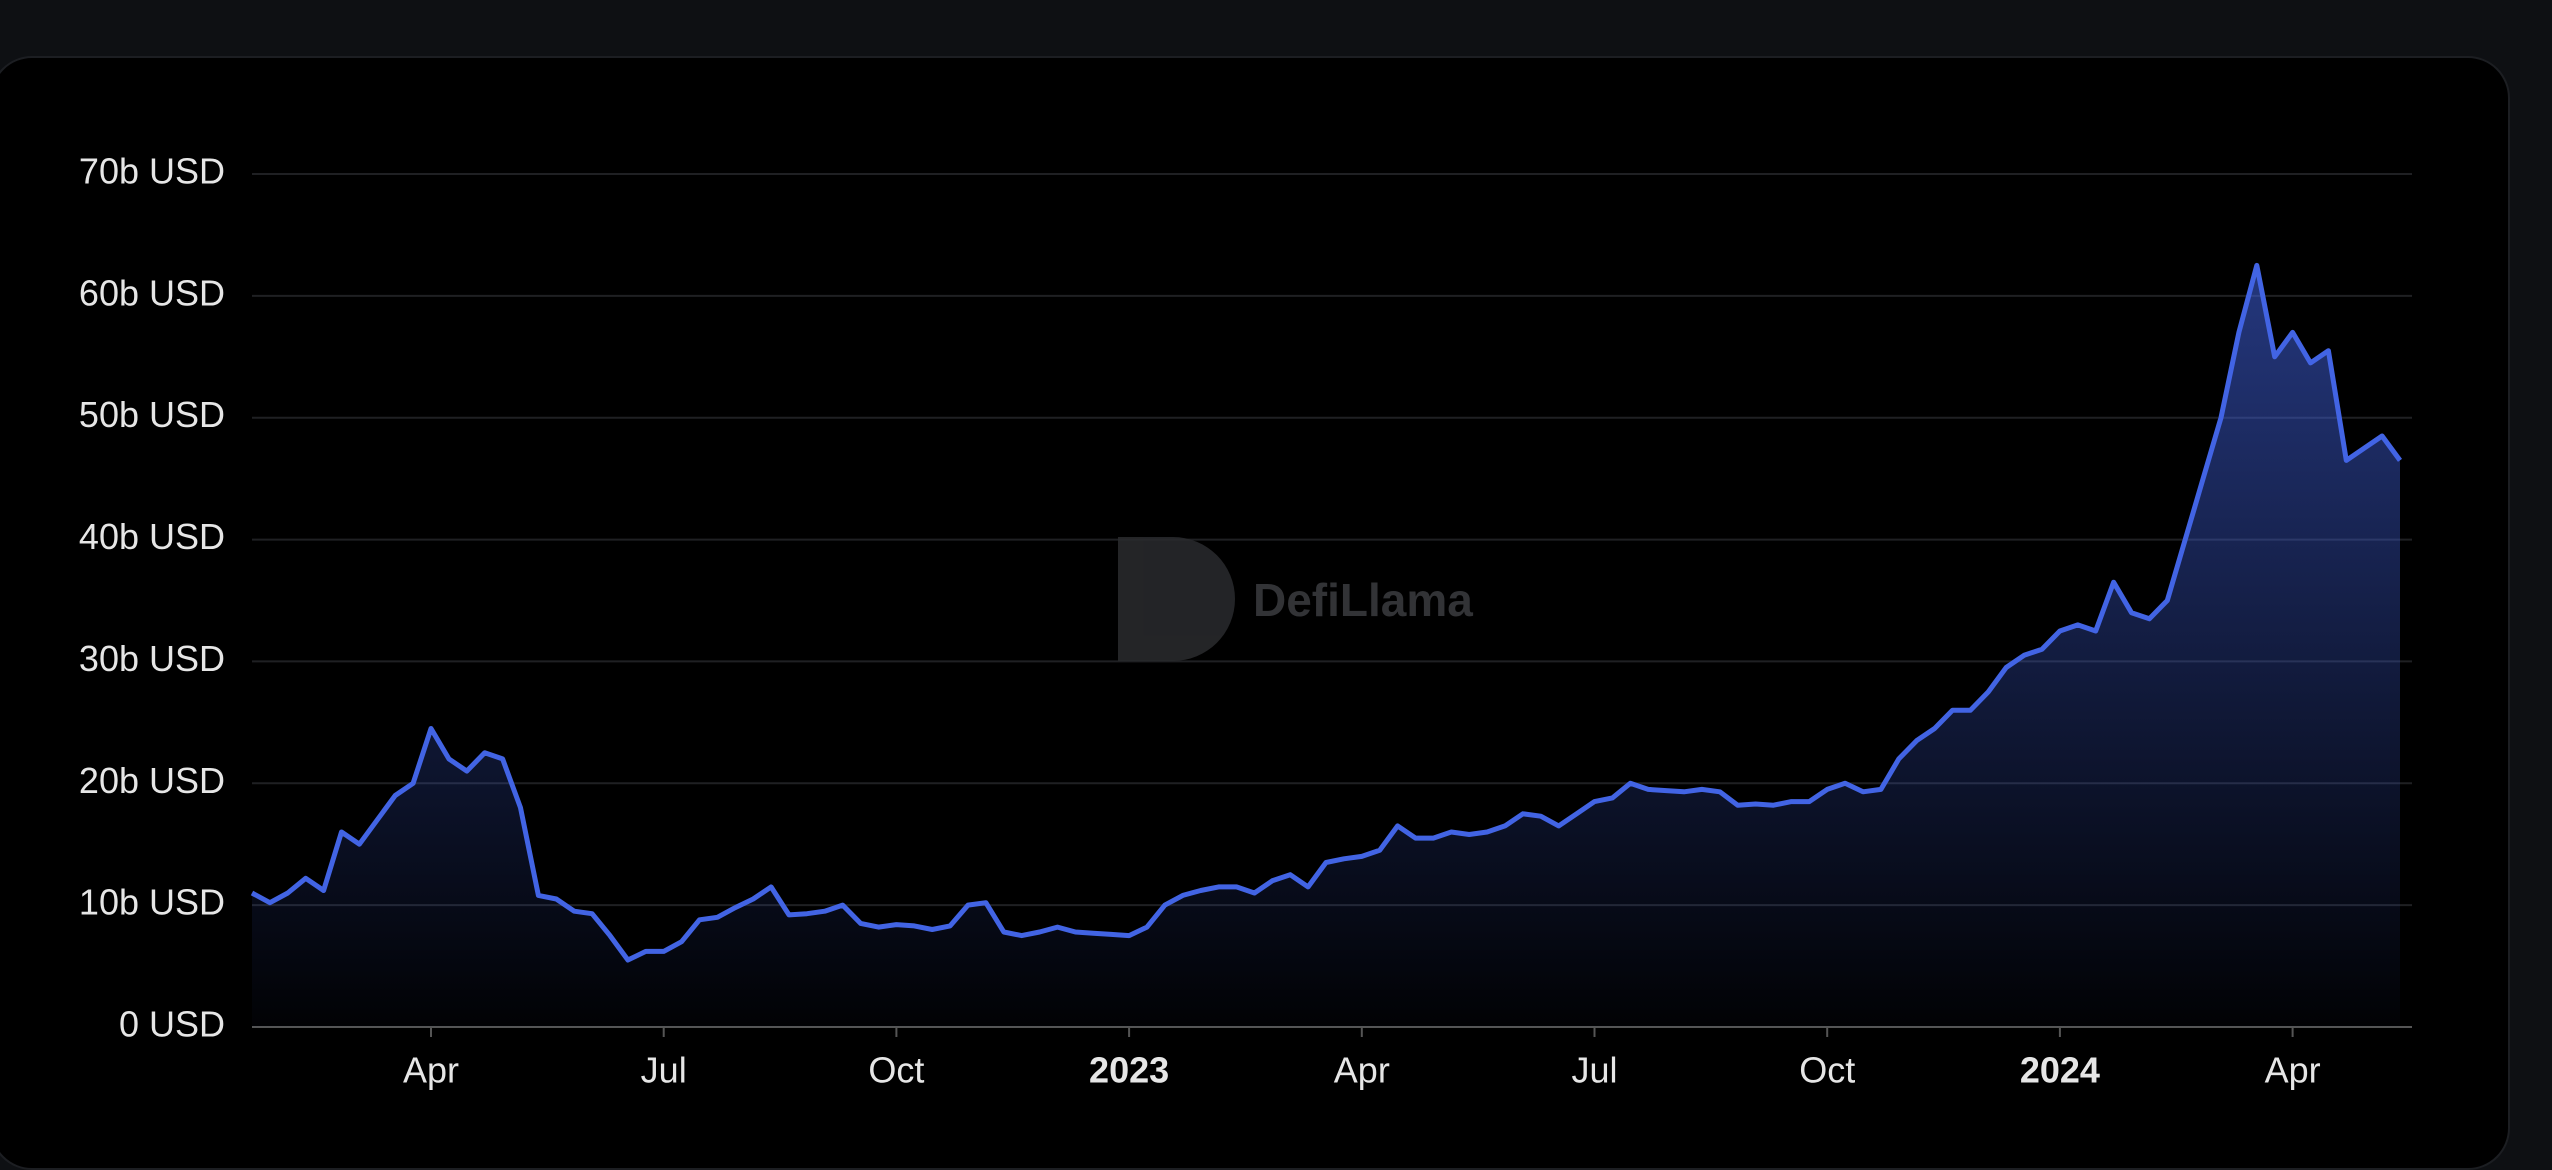 The image size is (2552, 1170). What do you see at coordinates (1176, 599) in the screenshot?
I see `watermark-logo` at bounding box center [1176, 599].